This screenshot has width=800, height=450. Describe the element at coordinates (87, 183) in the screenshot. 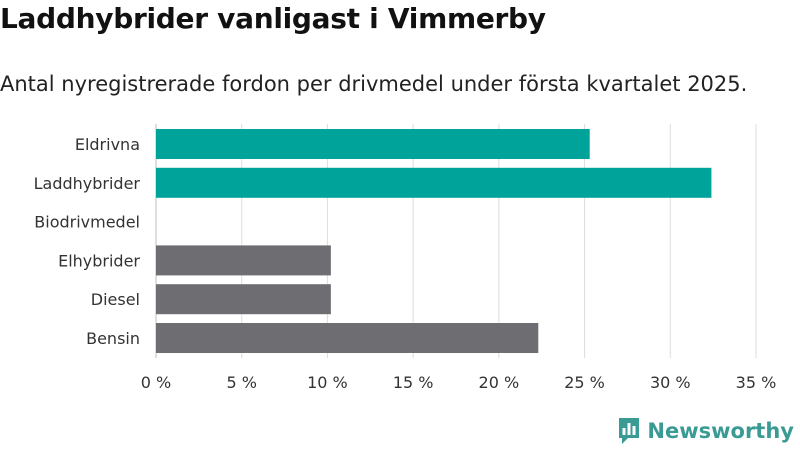

I see `category-label: Laddhybrider` at that location.